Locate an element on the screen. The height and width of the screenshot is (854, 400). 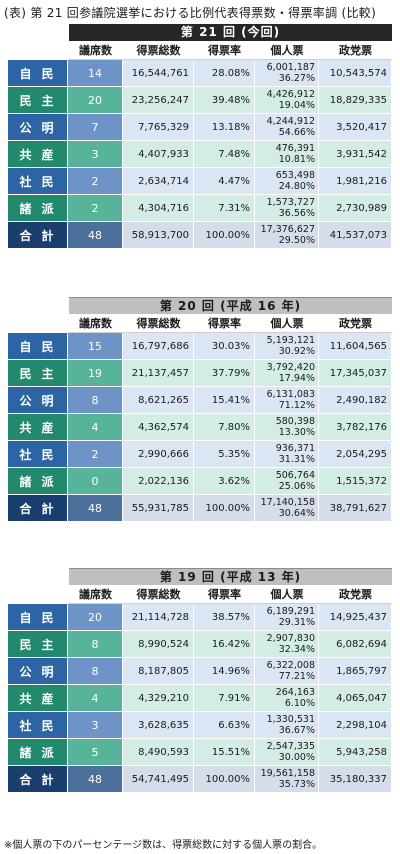
party-name-cell: 諸派 is located at coordinates (38, 208).